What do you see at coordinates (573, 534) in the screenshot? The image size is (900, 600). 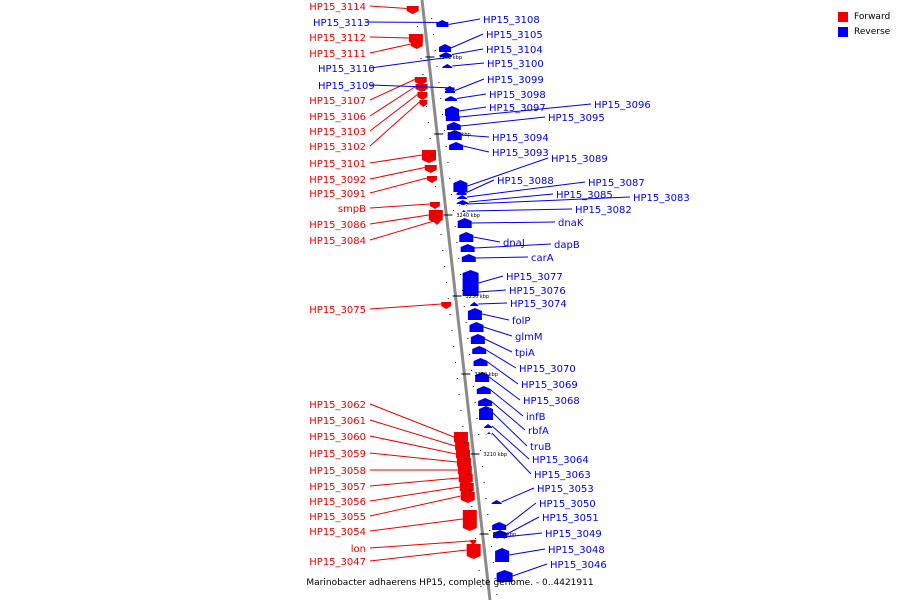 I see `reverse-gene-label: HP15_3049` at bounding box center [573, 534].